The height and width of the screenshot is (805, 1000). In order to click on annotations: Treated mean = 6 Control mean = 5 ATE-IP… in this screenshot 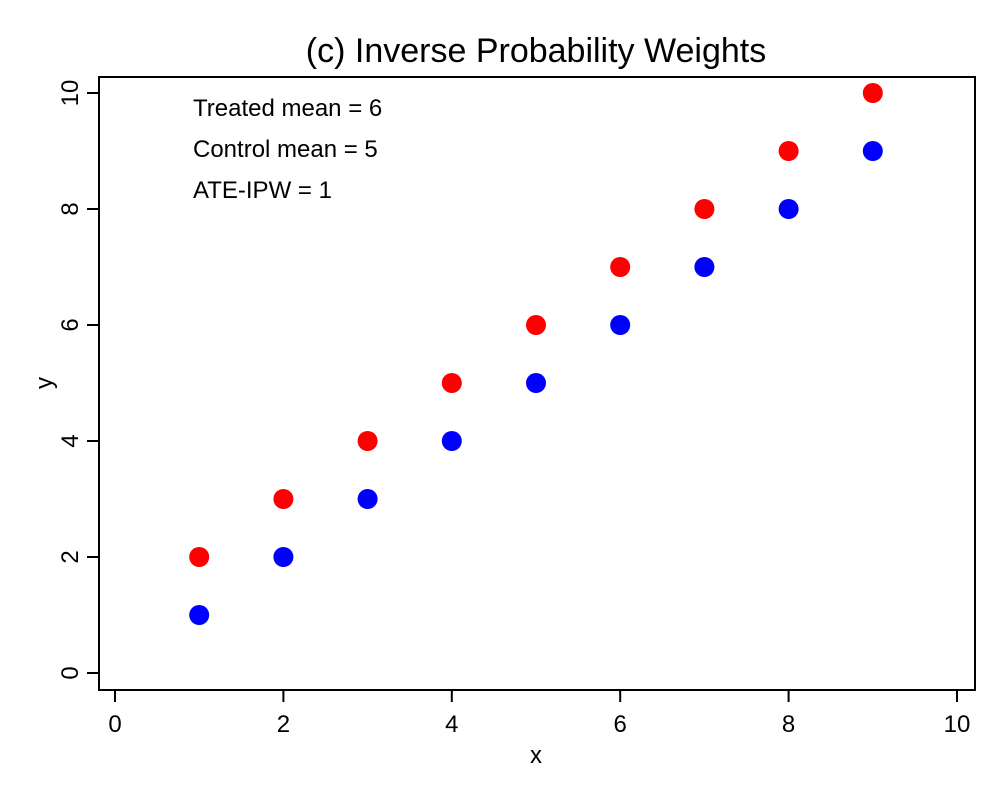, I will do `click(287, 149)`.